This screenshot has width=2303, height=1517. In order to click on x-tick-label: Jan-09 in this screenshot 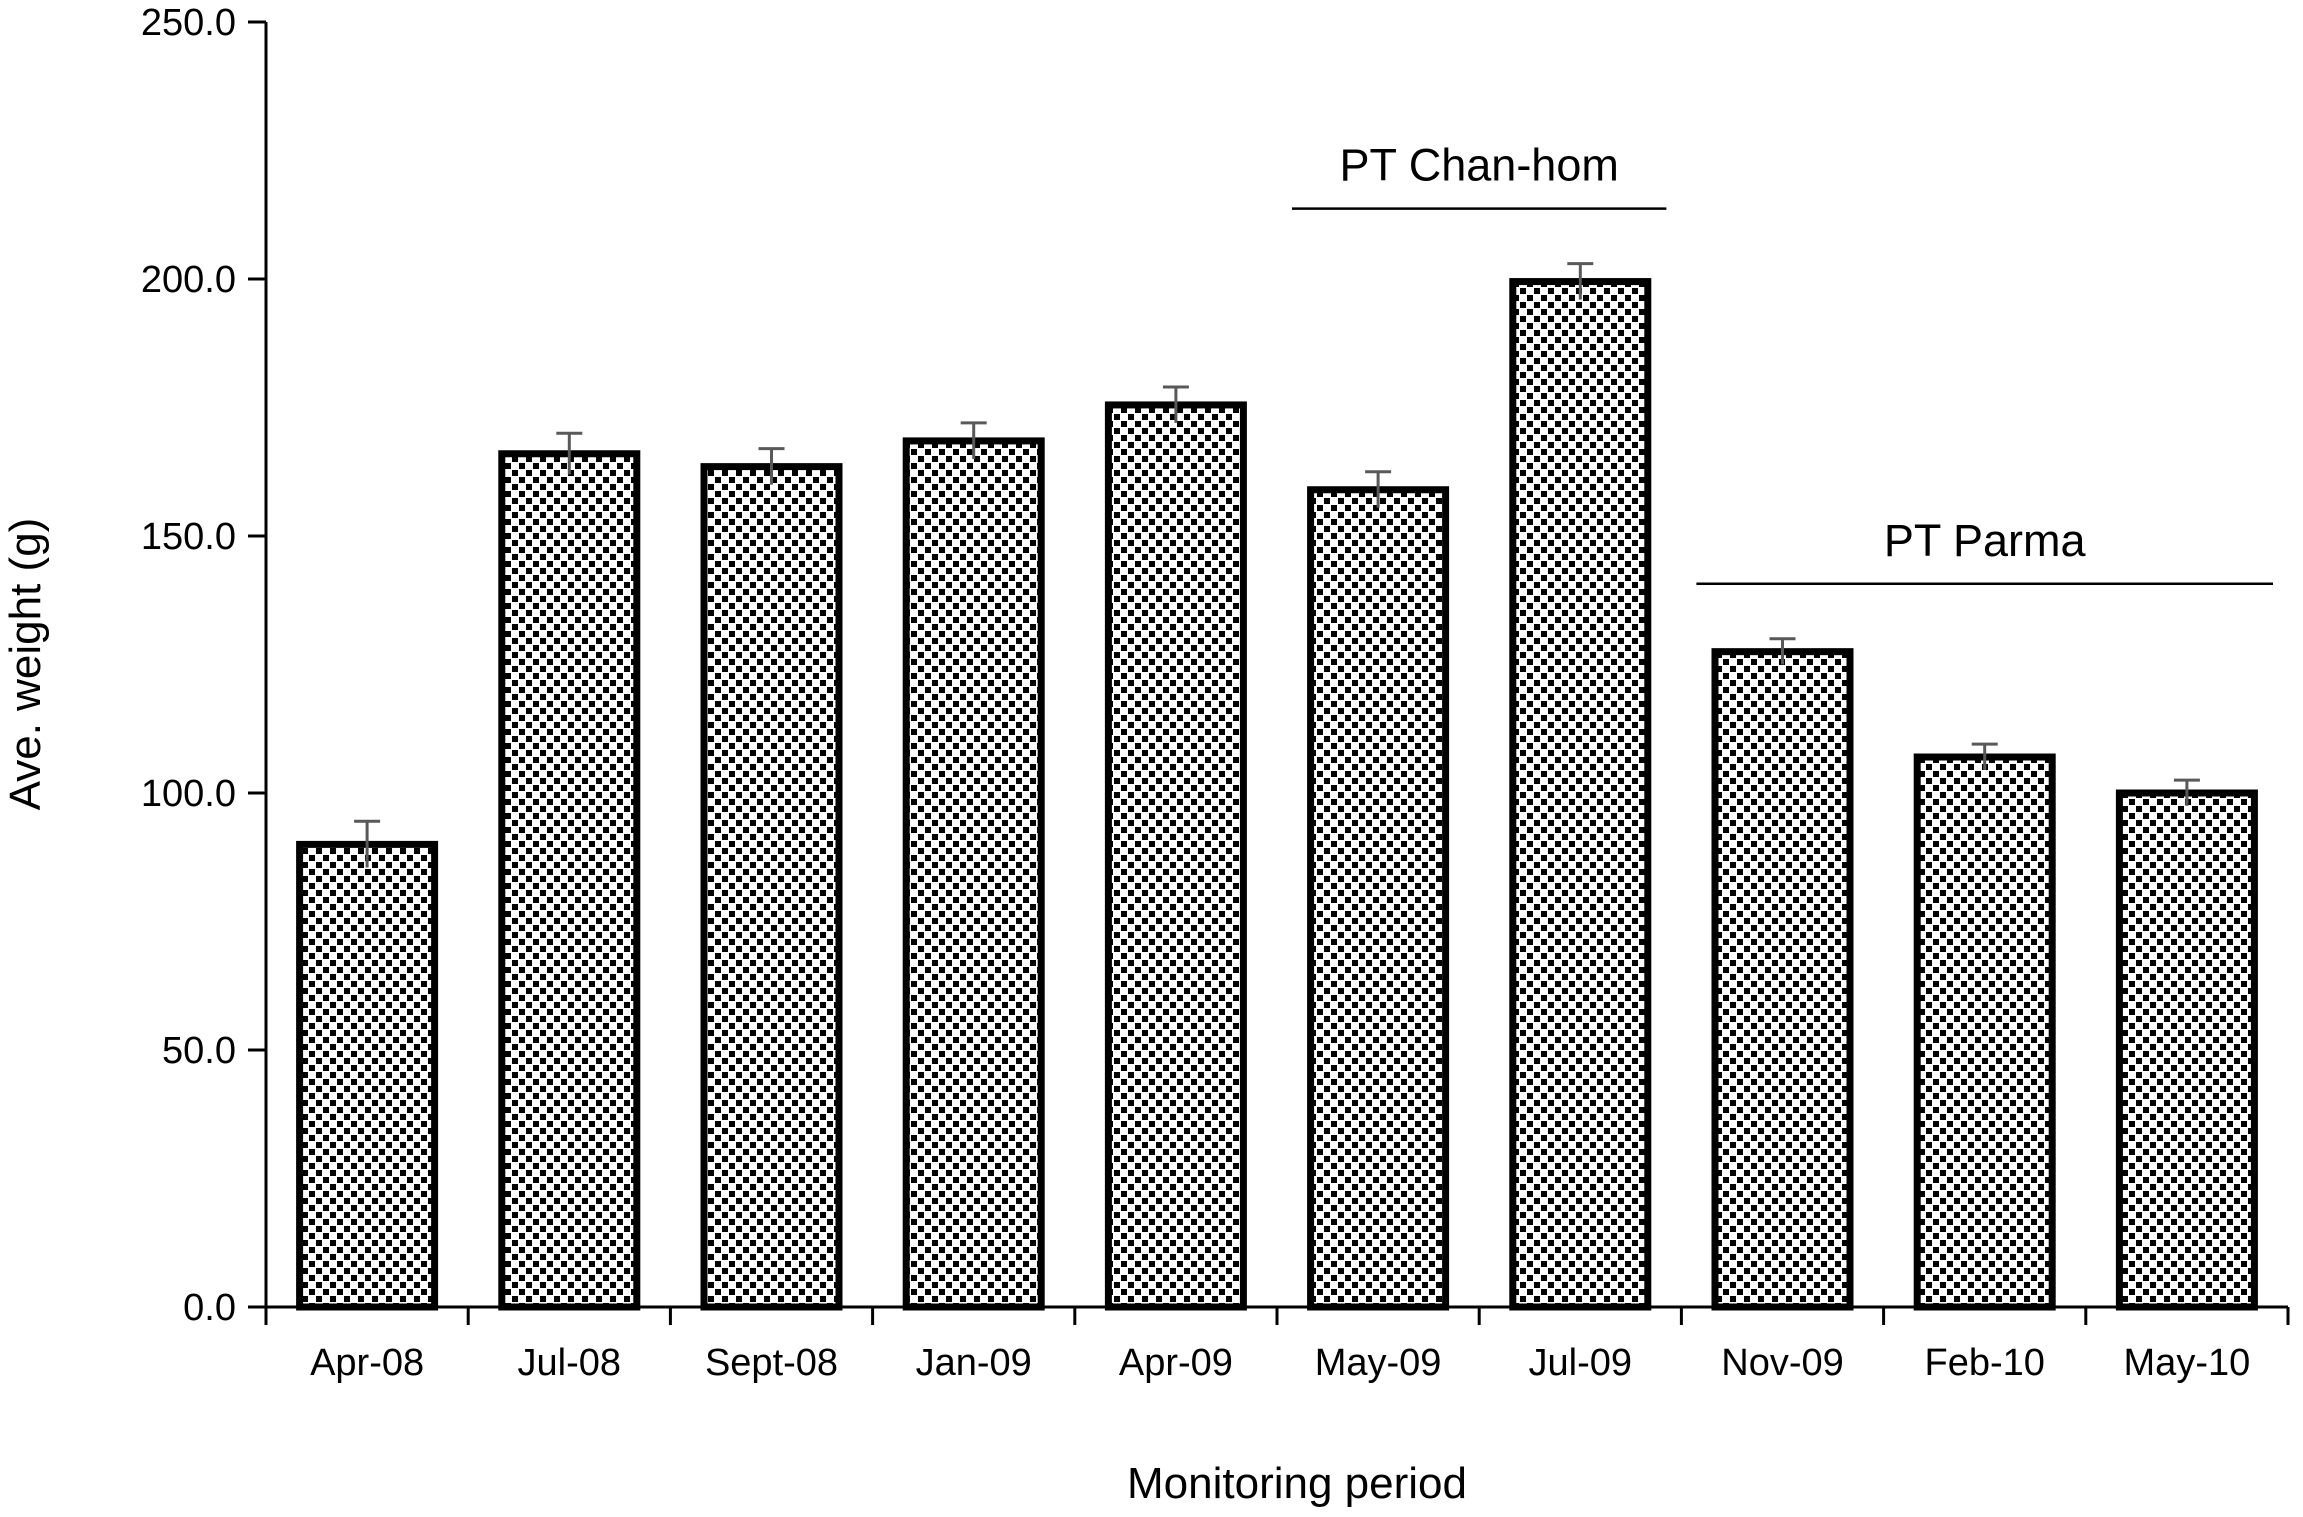, I will do `click(974, 1363)`.